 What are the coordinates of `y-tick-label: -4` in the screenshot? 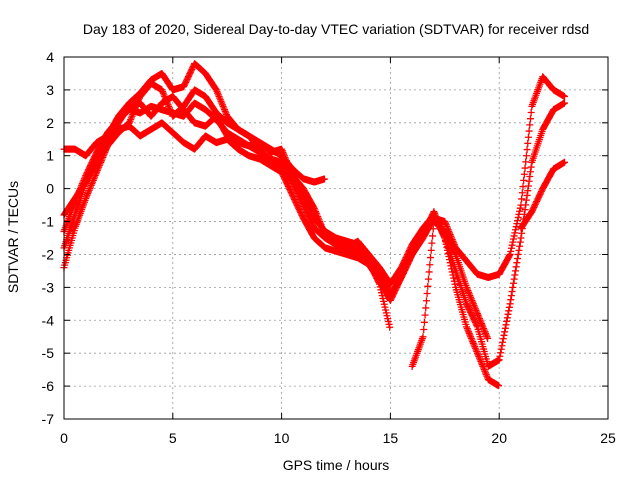 It's located at (48, 320).